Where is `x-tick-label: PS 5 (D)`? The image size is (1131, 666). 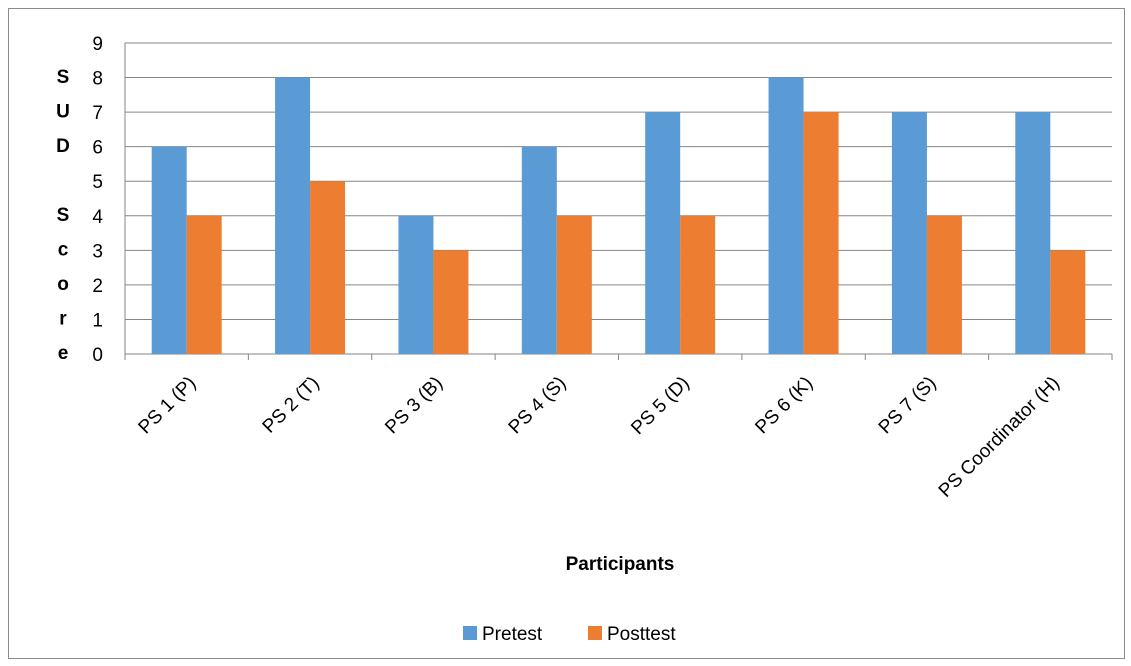 x-tick-label: PS 5 (D) is located at coordinates (660, 406).